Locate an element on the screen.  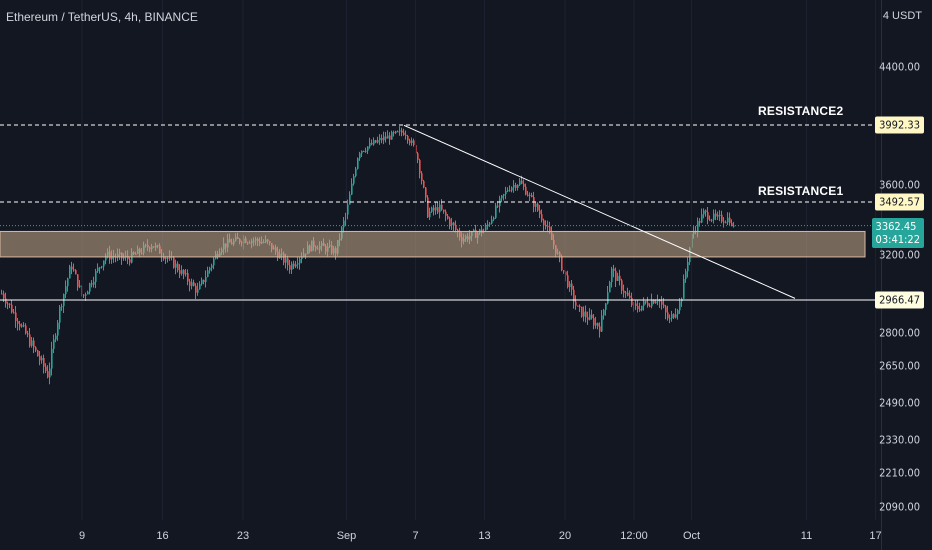
x-tick-label: 11 is located at coordinates (806, 536).